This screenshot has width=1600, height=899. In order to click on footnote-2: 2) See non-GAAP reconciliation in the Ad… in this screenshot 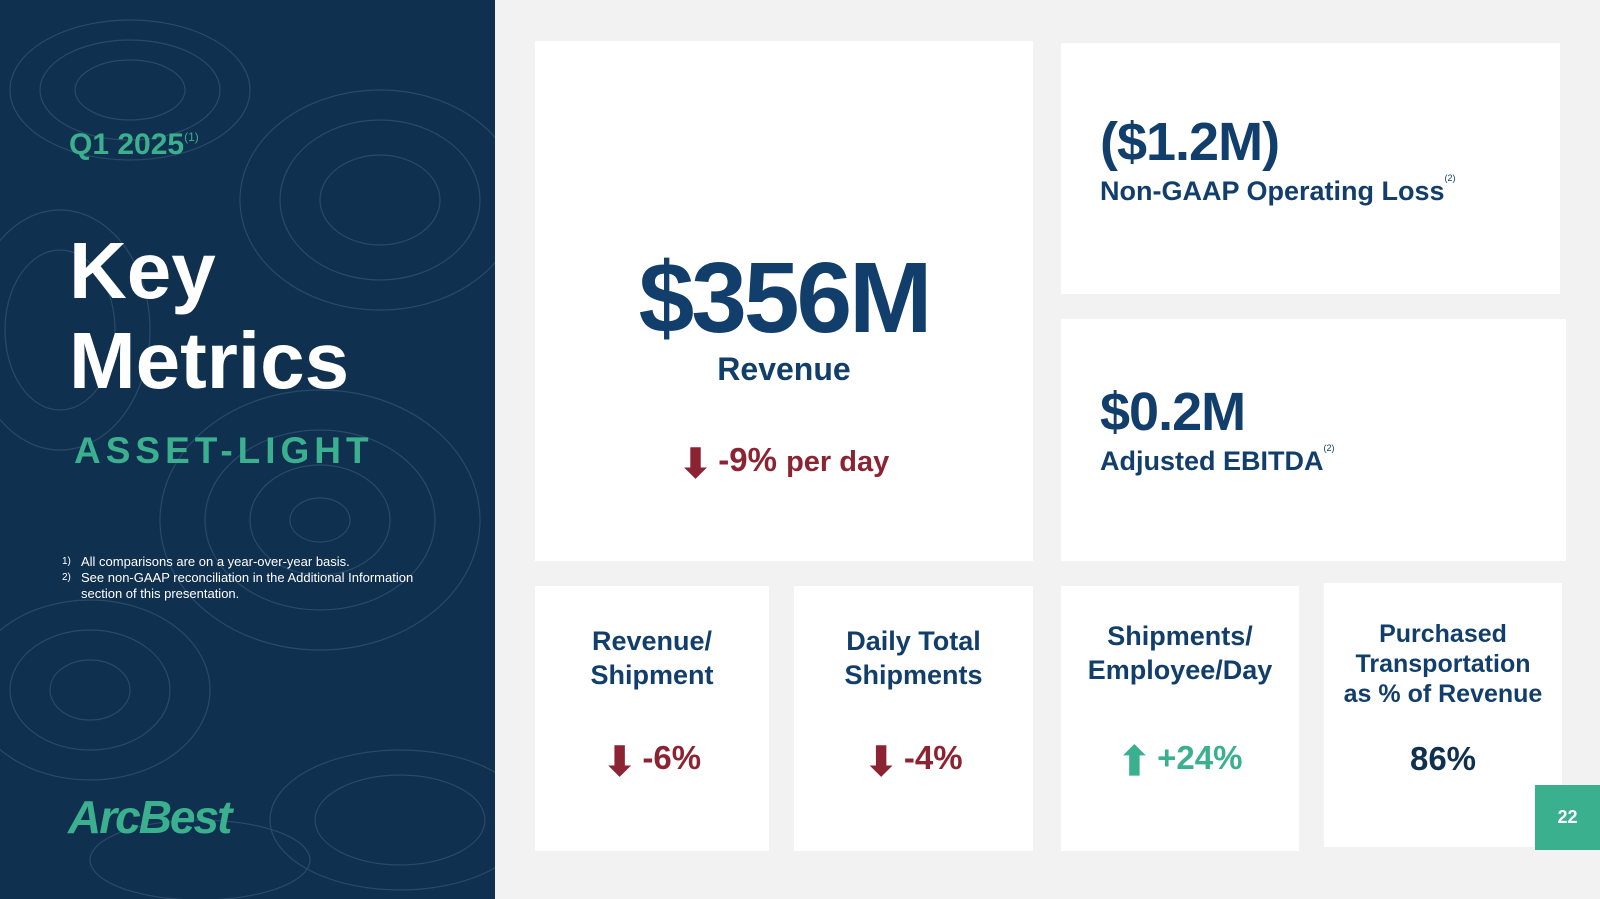, I will do `click(251, 586)`.